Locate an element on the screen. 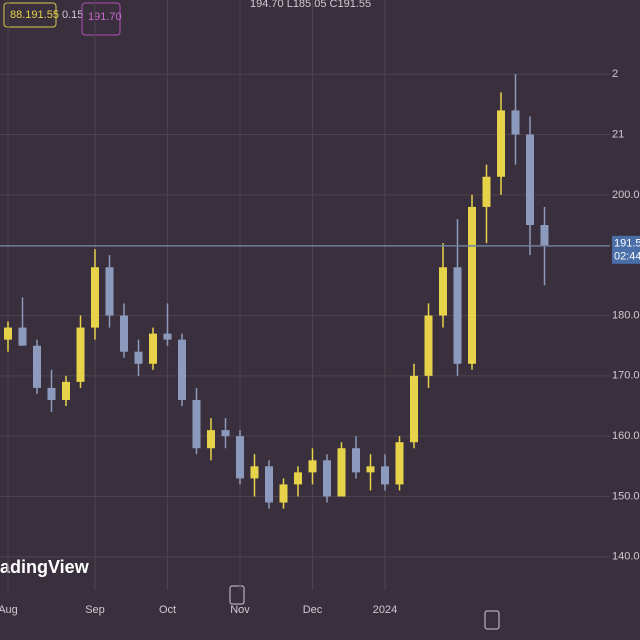 The width and height of the screenshot is (640, 640). watermark: adingView is located at coordinates (45, 567).